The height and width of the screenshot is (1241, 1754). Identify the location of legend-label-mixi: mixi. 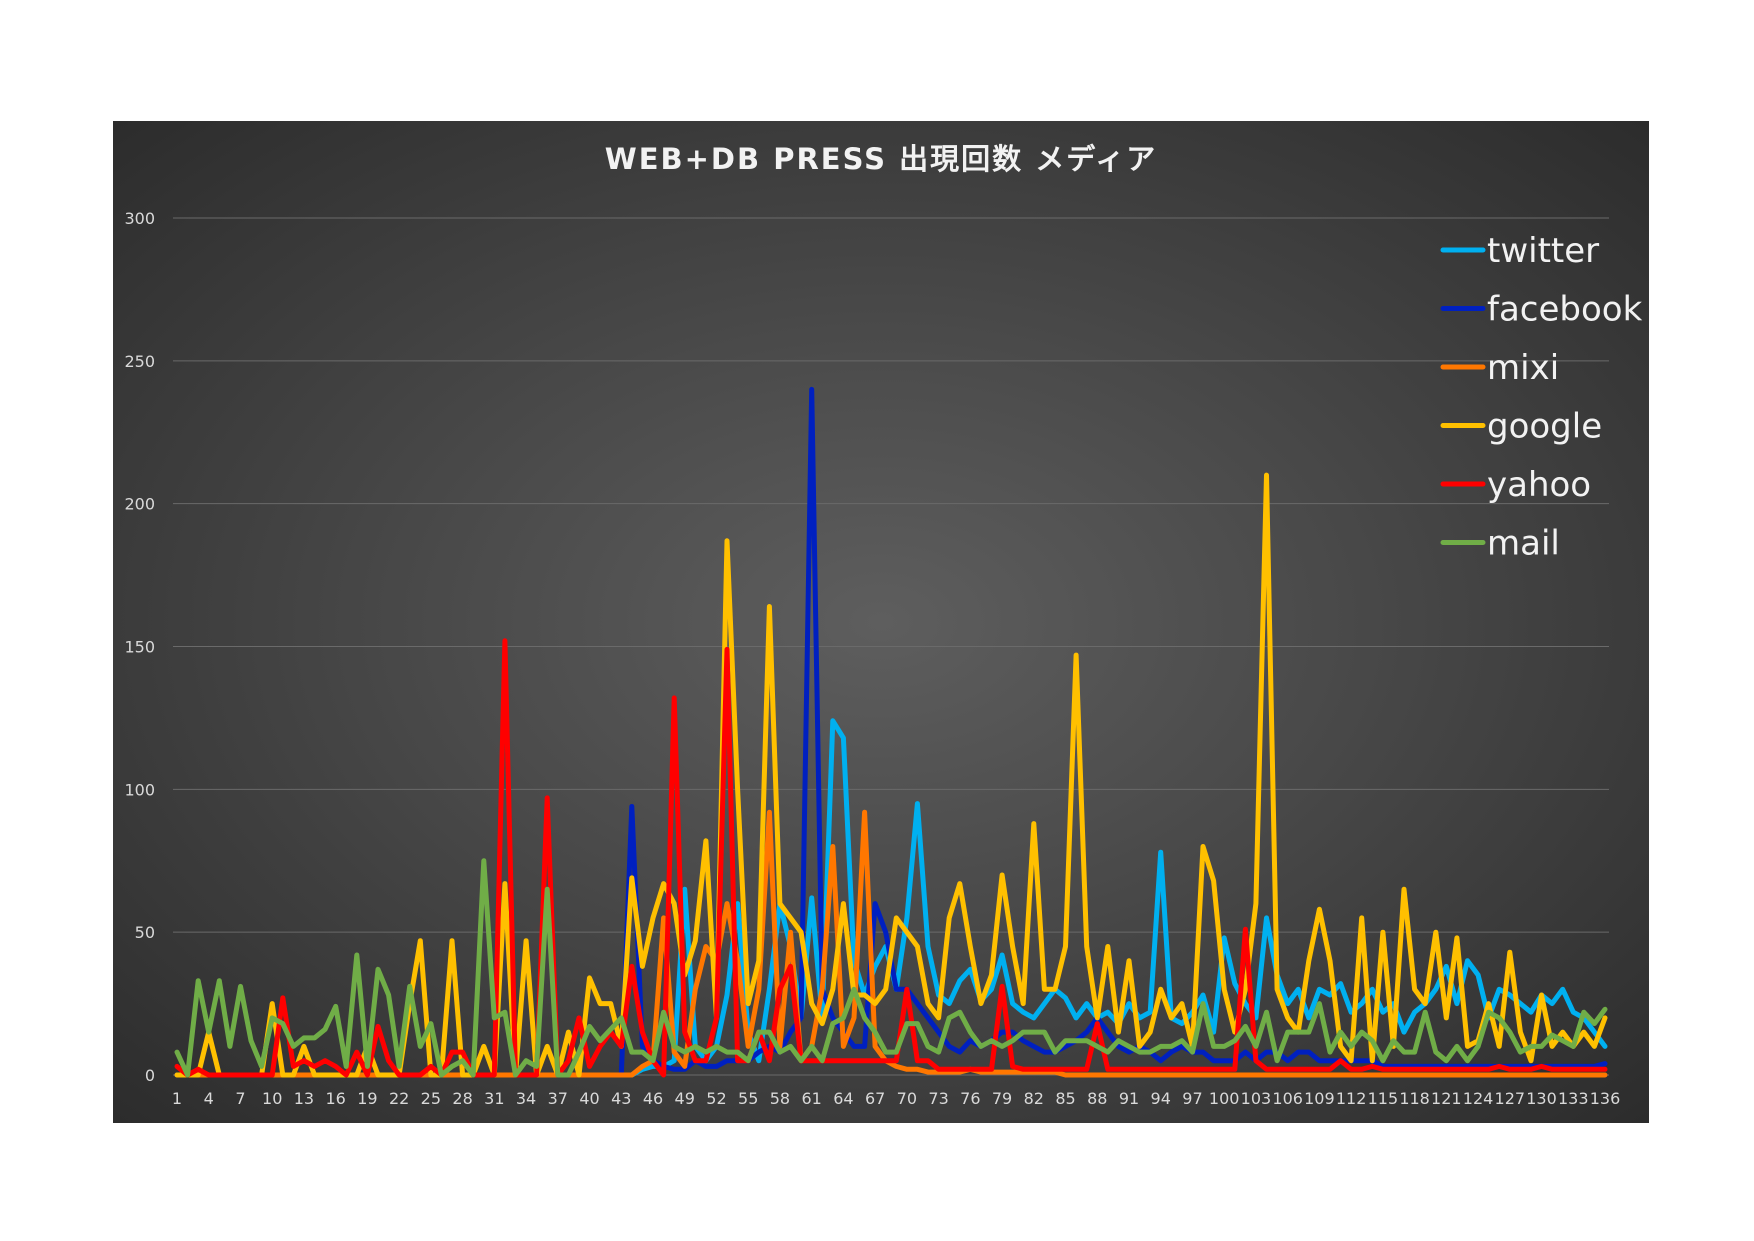
(1523, 368).